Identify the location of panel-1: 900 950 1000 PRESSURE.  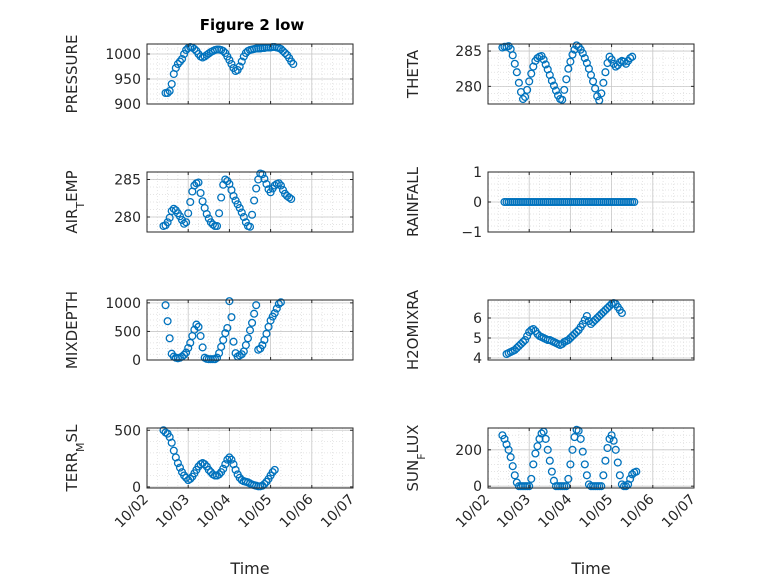
(208, 74).